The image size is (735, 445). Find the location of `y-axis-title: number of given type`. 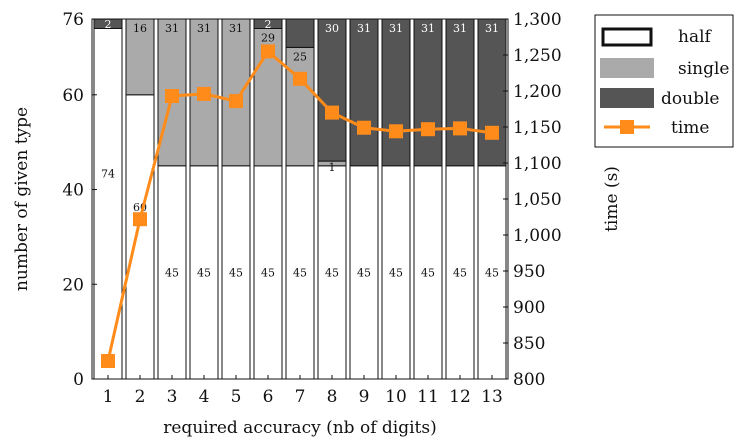

y-axis-title: number of given type is located at coordinates (22, 199).